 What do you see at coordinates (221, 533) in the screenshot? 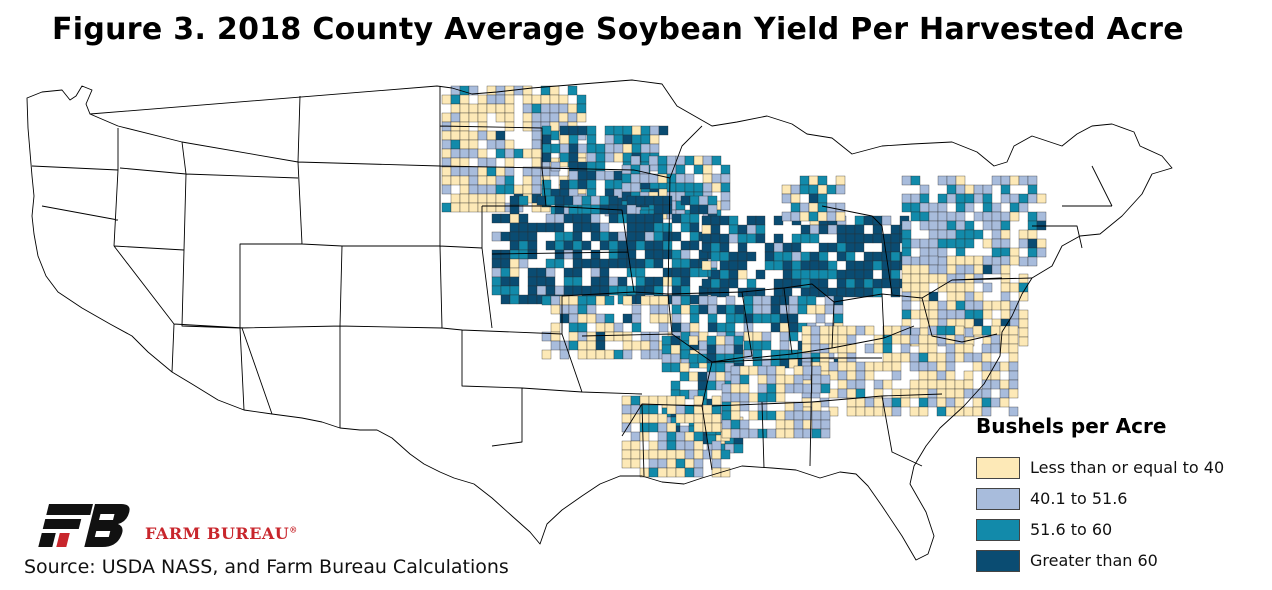
I see `farm-bureau-wordmark: FARM BUREAU®` at bounding box center [221, 533].